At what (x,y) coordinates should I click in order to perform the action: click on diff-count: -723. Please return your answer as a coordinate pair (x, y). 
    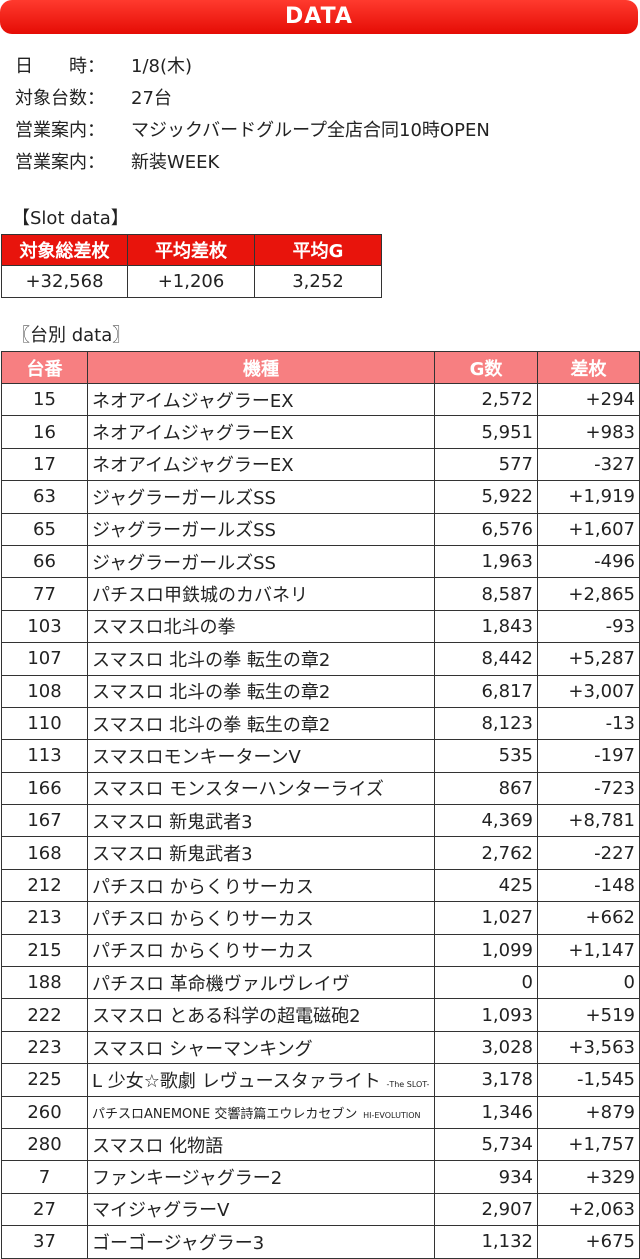
    Looking at the image, I should click on (588, 788).